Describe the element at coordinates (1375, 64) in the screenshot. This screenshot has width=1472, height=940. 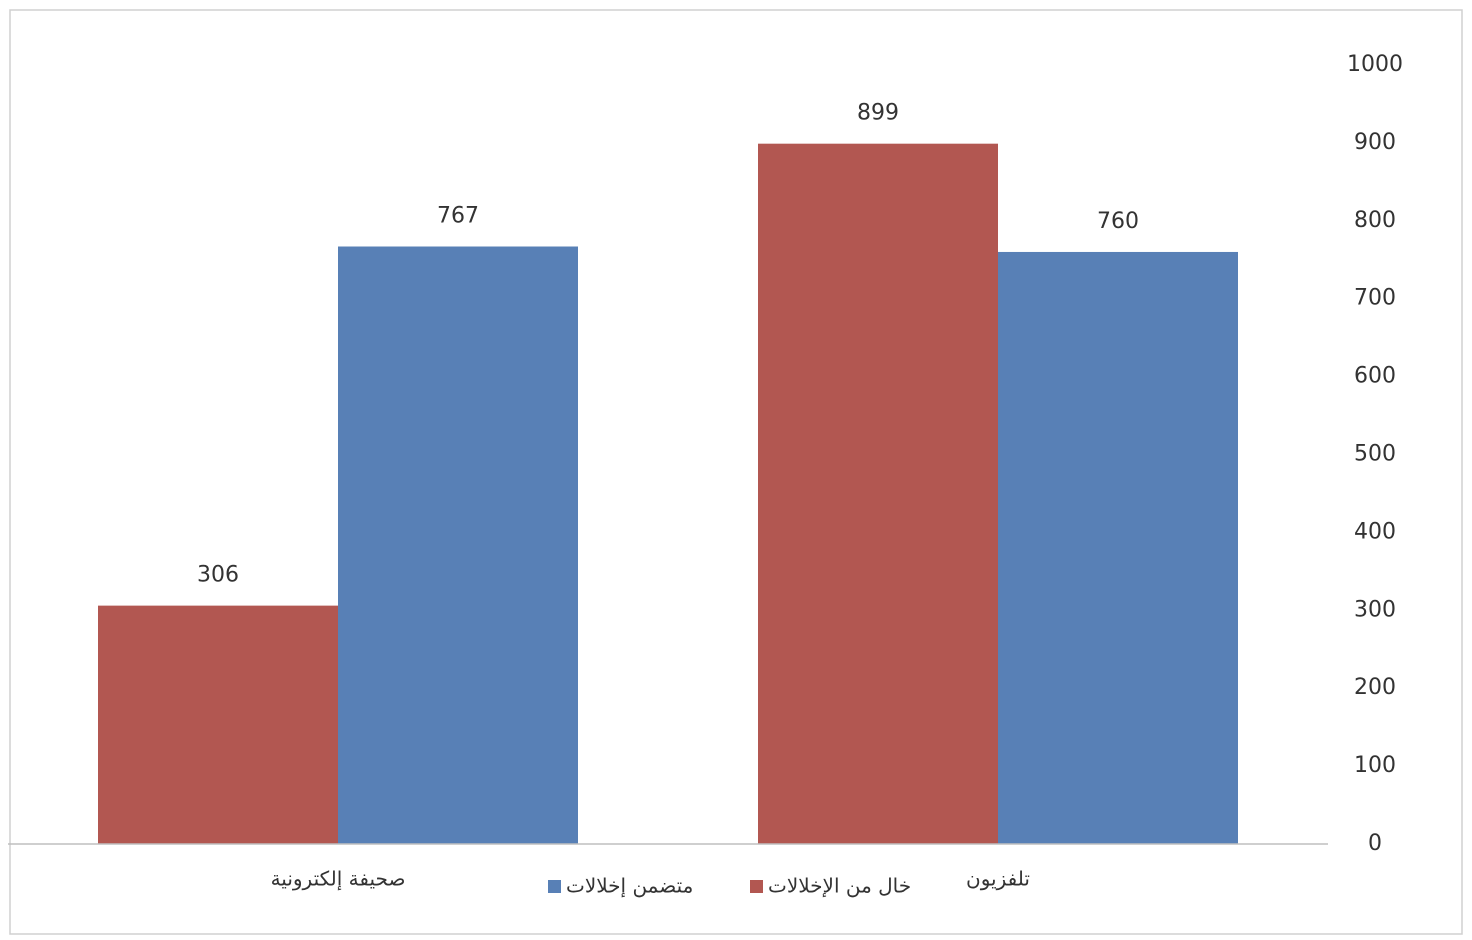
I see `y-tick-label: 1000` at that location.